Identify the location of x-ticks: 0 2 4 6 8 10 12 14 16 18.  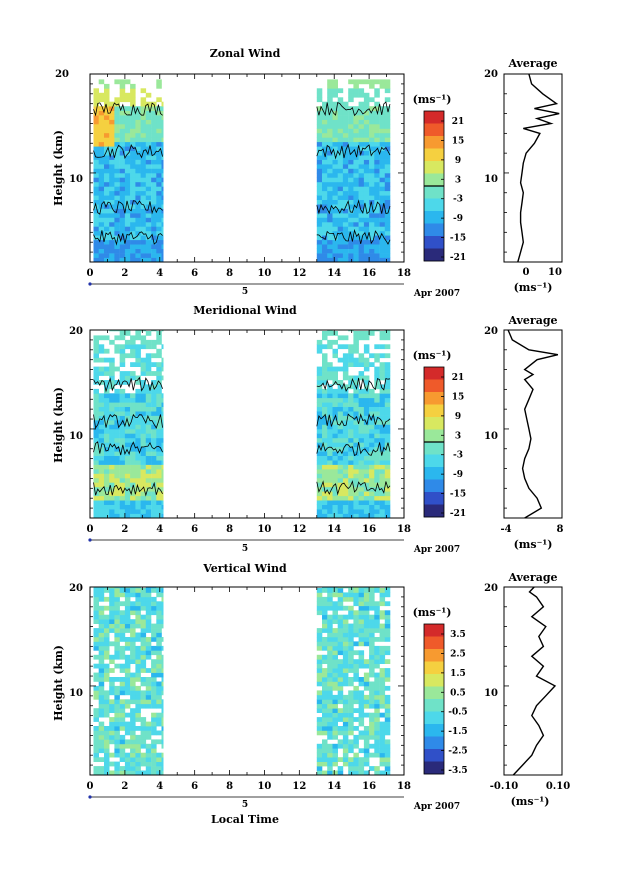
(249, 786).